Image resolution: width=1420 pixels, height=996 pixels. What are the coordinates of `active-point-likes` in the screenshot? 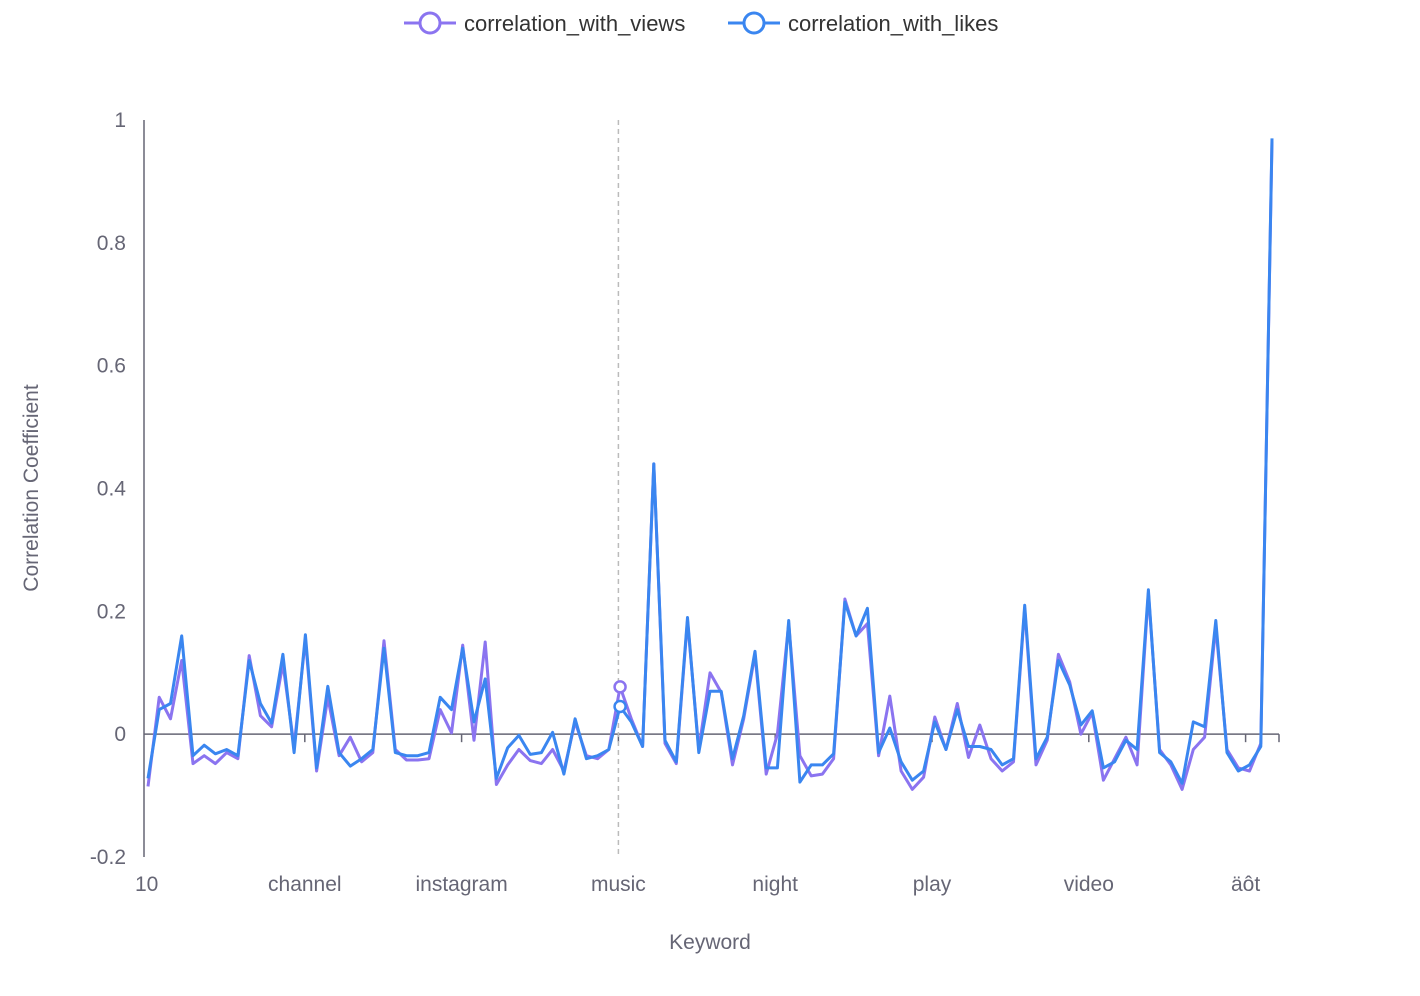 It's located at (620, 706).